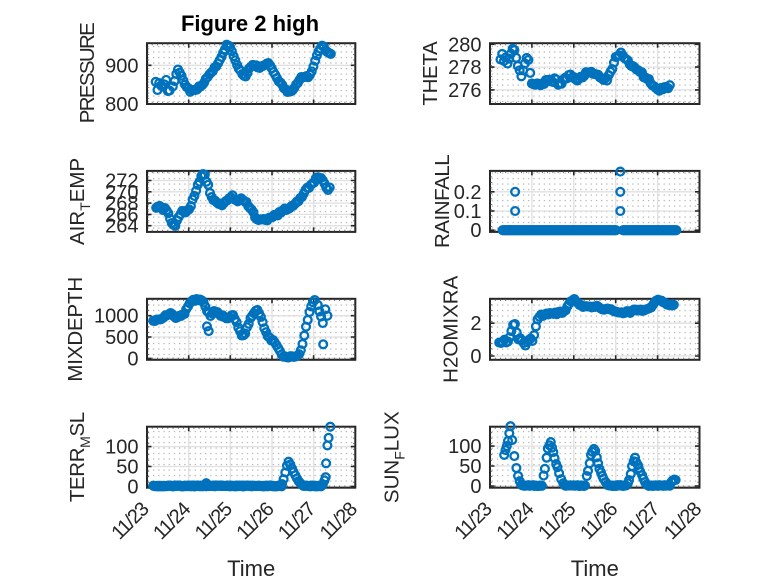 The width and height of the screenshot is (778, 583). I want to click on svg-text: MIXDEPTH, so click(75, 329).